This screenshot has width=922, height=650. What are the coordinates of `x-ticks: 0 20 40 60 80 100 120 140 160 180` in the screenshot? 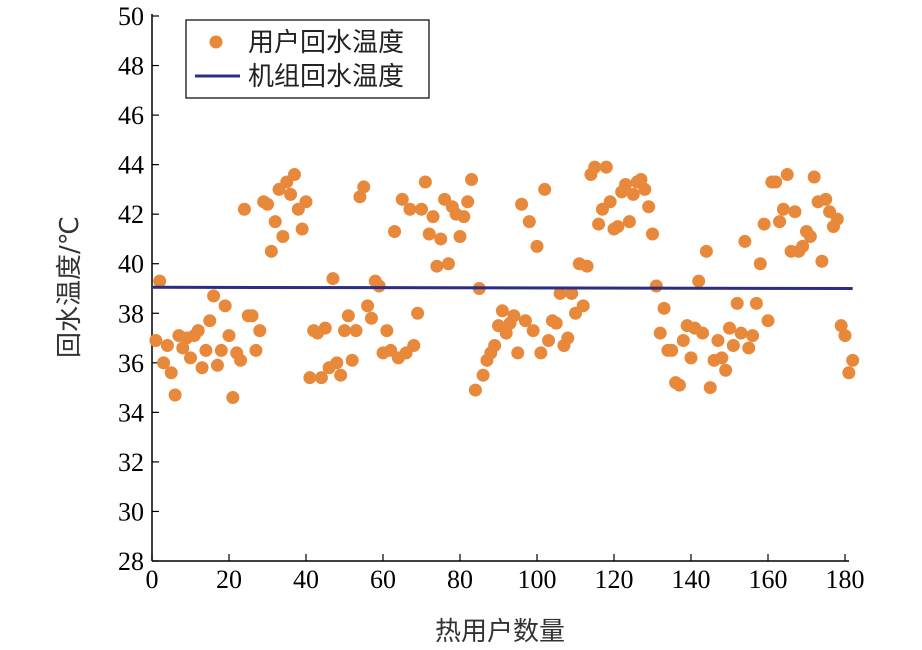 It's located at (505, 574).